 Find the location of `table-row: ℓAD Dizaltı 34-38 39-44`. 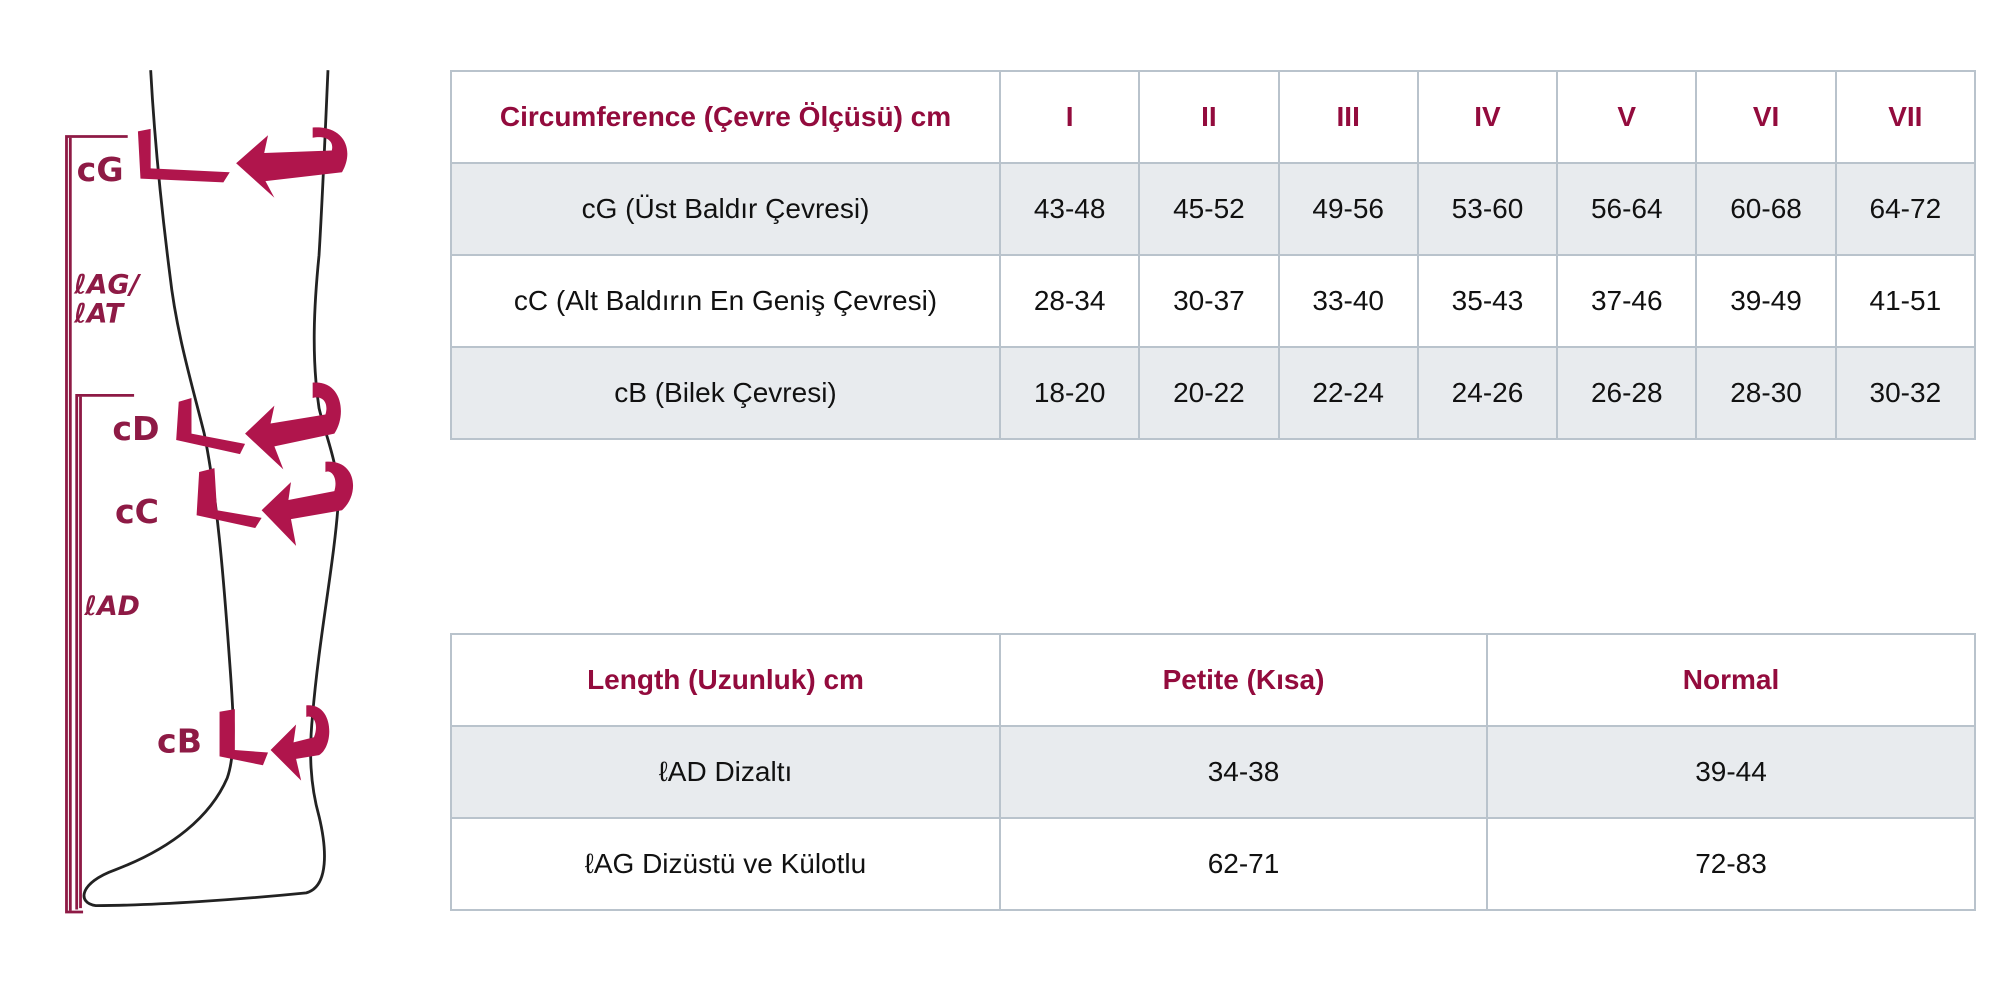

table-row: ℓAD Dizaltı 34-38 39-44 is located at coordinates (1213, 772).